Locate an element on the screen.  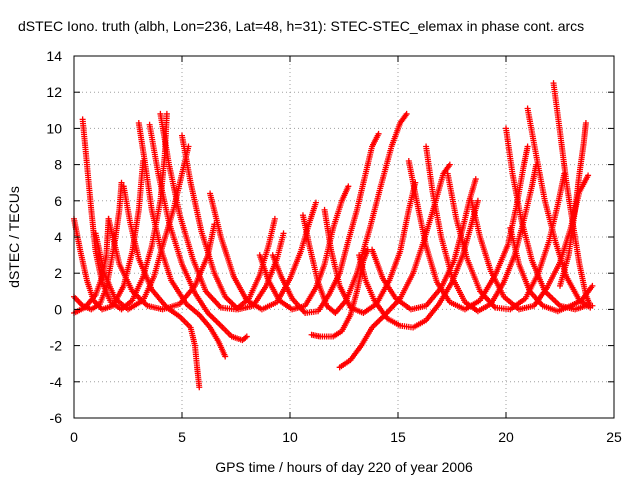
x-tick-label: 0 is located at coordinates (74, 437).